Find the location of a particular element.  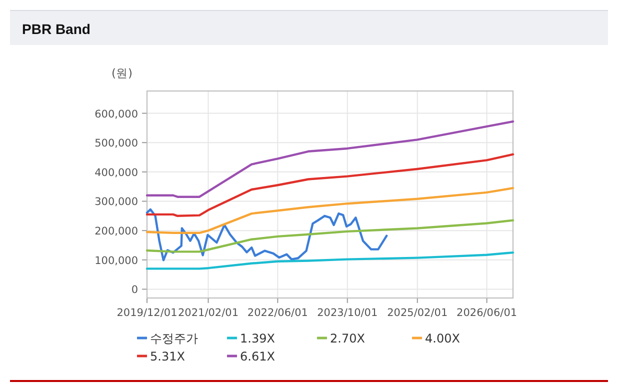

y-axis-title: (원) is located at coordinates (122, 73).